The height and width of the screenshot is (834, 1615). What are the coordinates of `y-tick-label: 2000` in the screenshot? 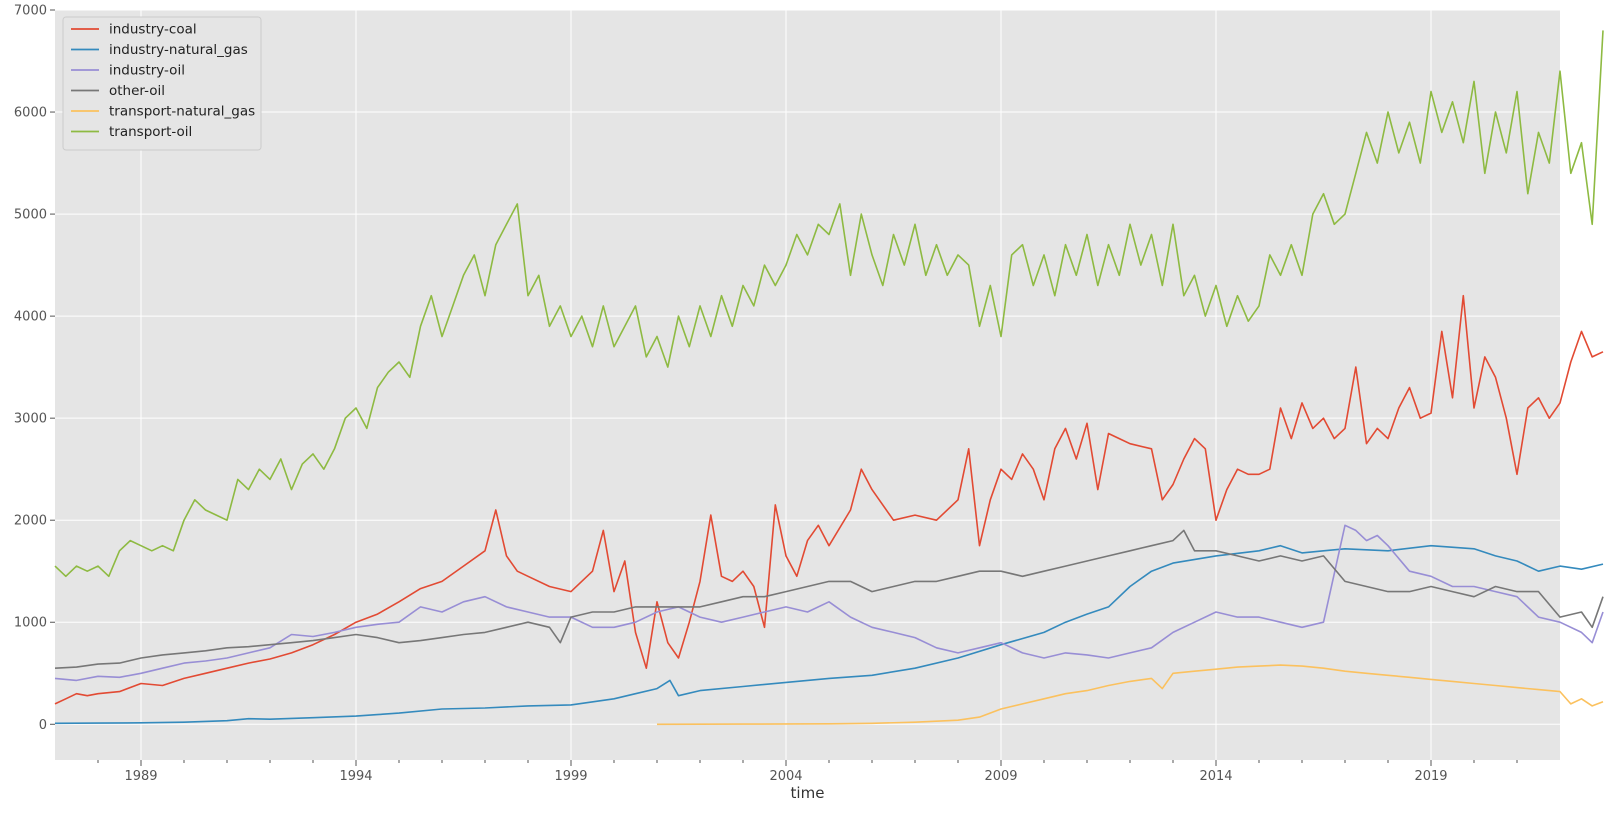 It's located at (30, 521).